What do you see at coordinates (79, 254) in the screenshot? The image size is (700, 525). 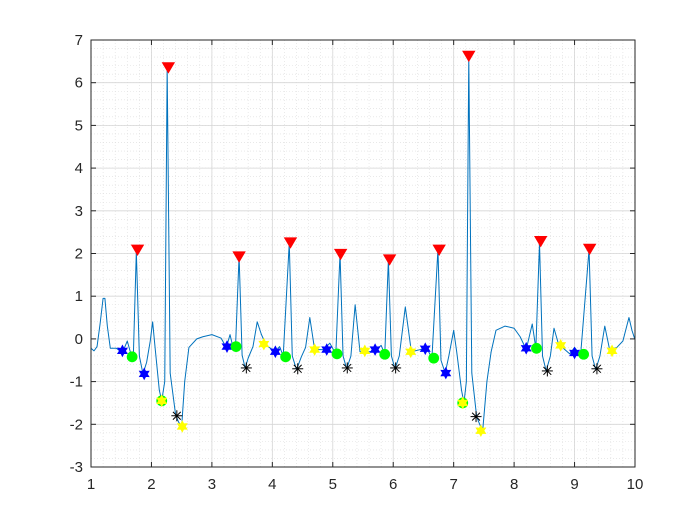 I see `y-tick-label: 2` at bounding box center [79, 254].